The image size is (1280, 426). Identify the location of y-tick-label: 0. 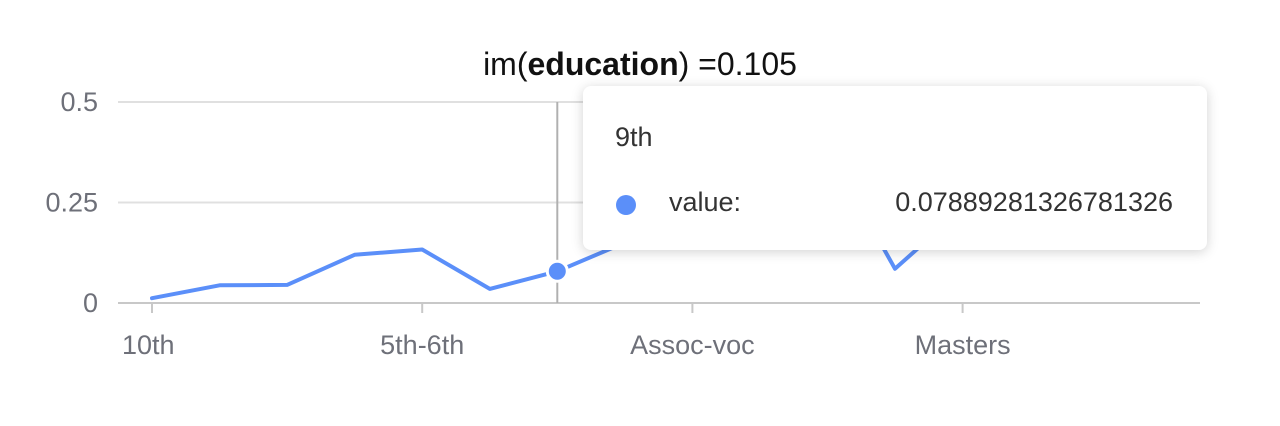
(90, 303).